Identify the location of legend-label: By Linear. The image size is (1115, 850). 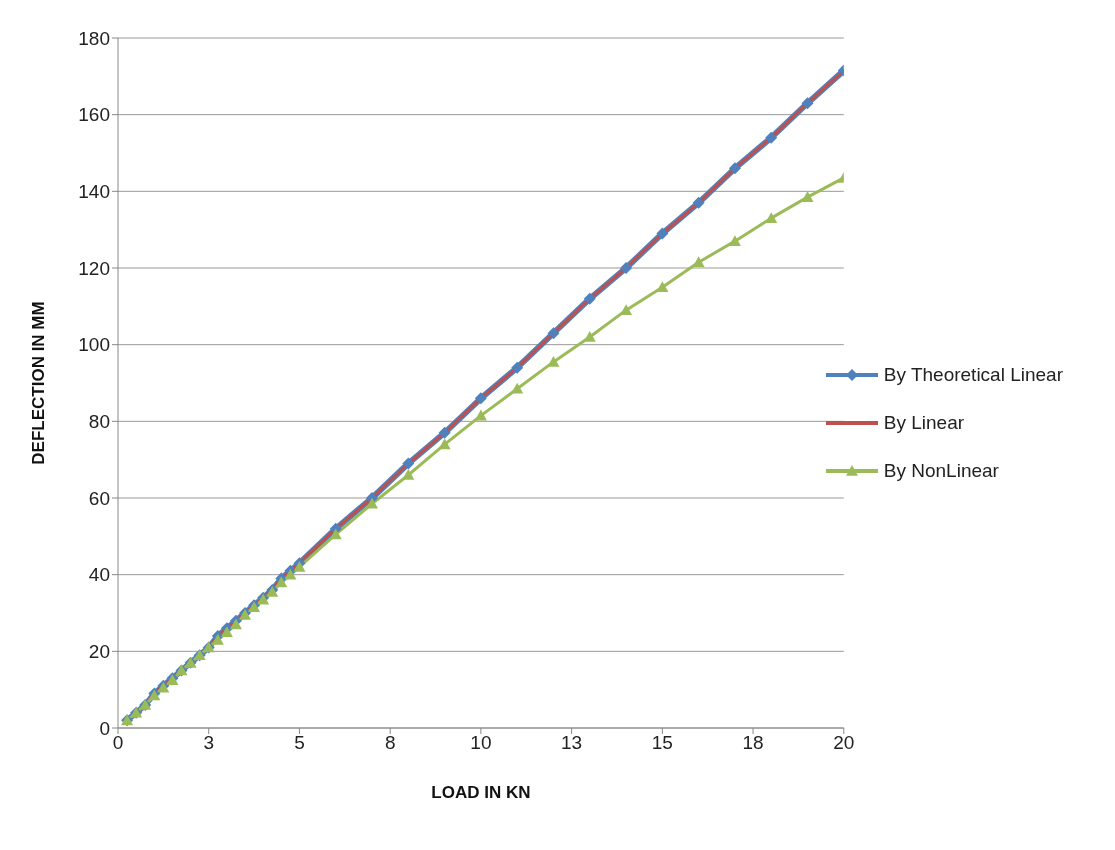
(924, 423).